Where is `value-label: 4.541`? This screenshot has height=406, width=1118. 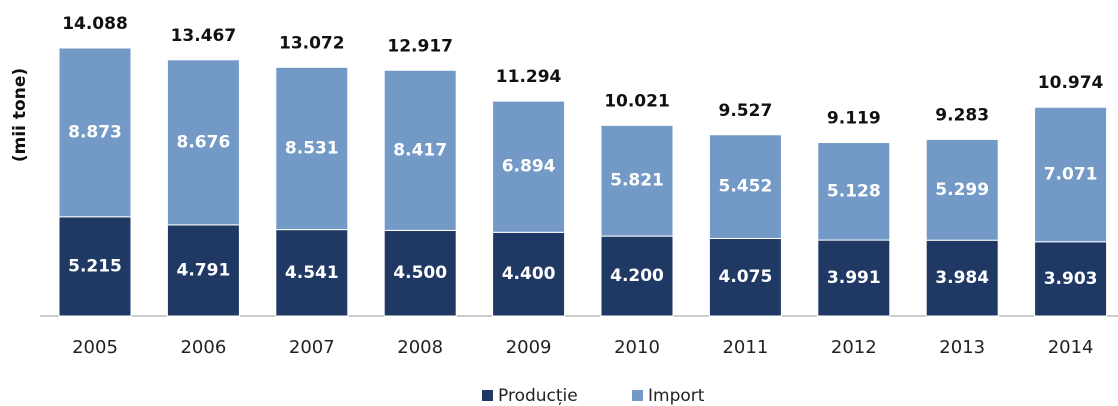
value-label: 4.541 is located at coordinates (312, 273).